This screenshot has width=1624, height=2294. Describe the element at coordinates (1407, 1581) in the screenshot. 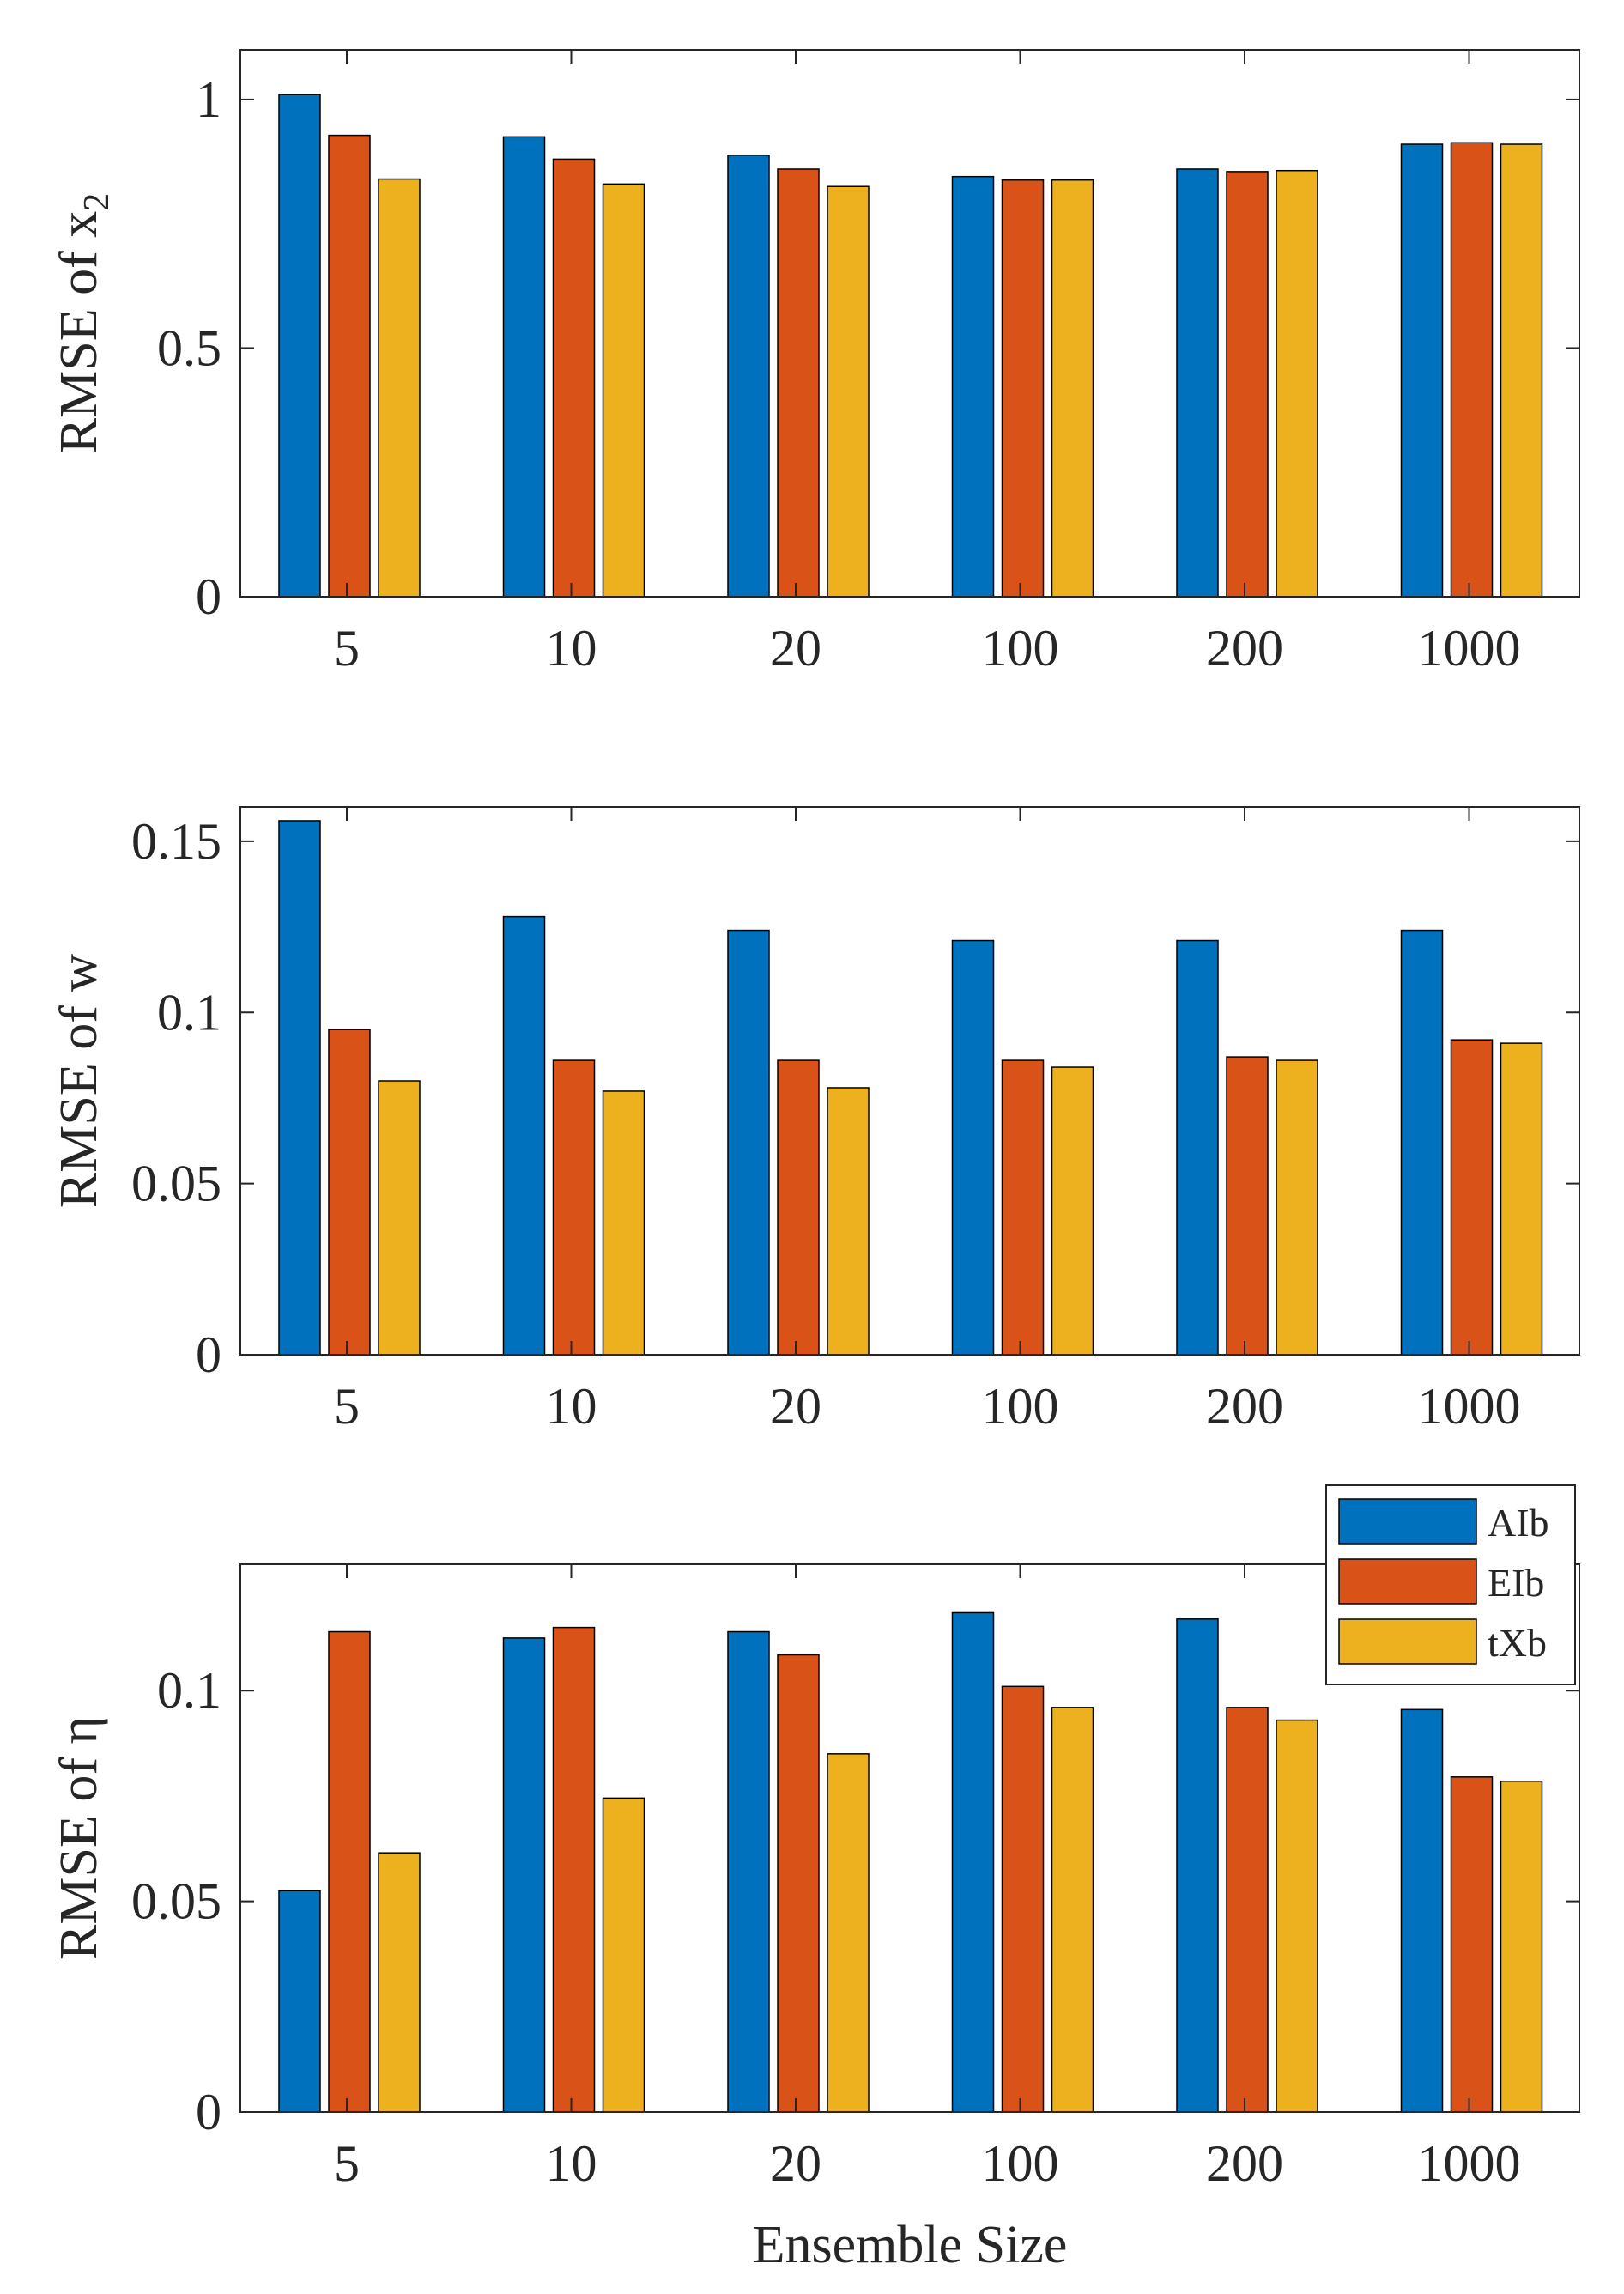

I see `legend-swatch-eib` at that location.